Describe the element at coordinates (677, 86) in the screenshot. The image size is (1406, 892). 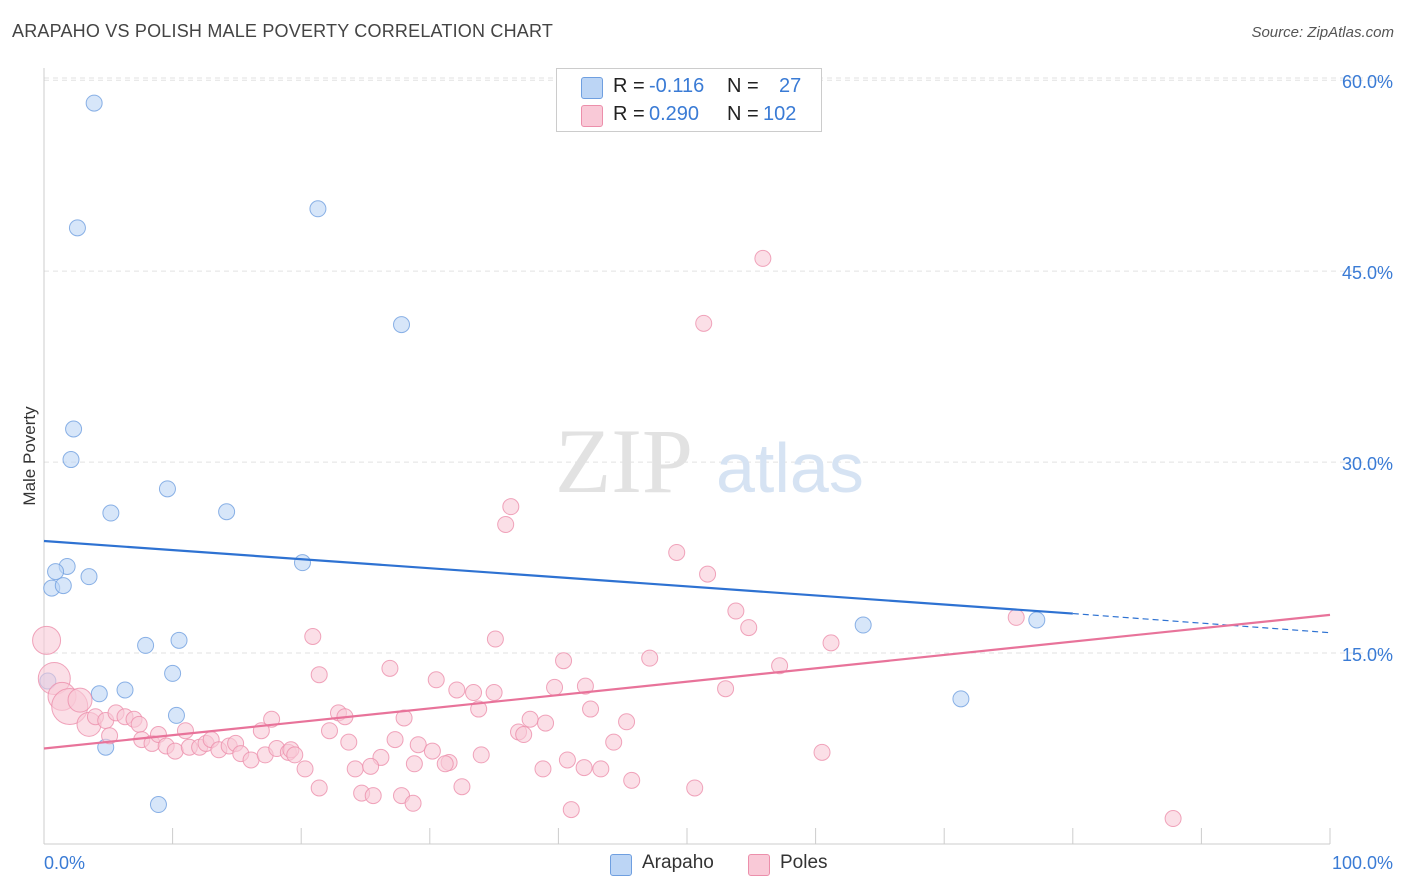
I see `legend-r-value: -0.116` at that location.